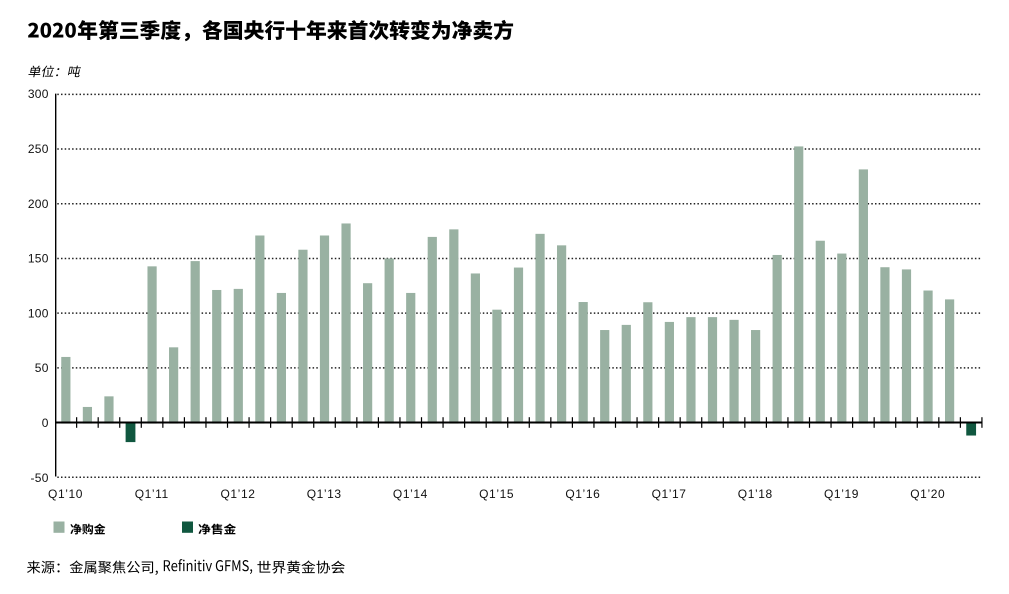  I want to click on svg-text: Q1’18, so click(755, 494).